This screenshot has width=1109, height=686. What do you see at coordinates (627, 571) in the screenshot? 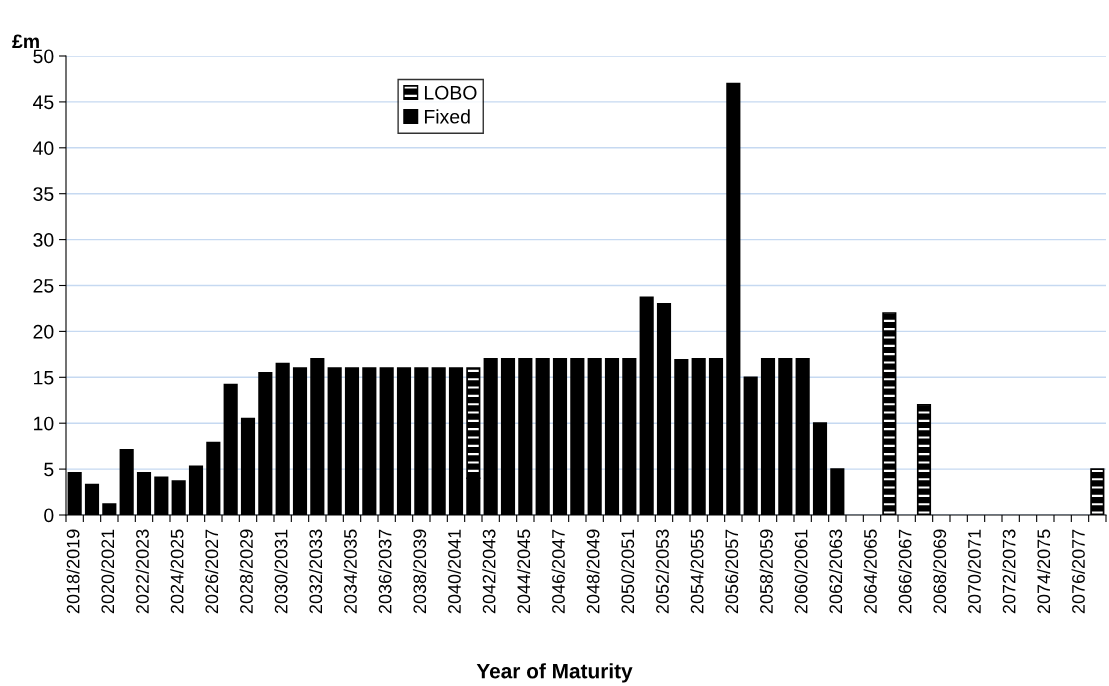
I see `x-tick-label: 2050/2051` at bounding box center [627, 571].